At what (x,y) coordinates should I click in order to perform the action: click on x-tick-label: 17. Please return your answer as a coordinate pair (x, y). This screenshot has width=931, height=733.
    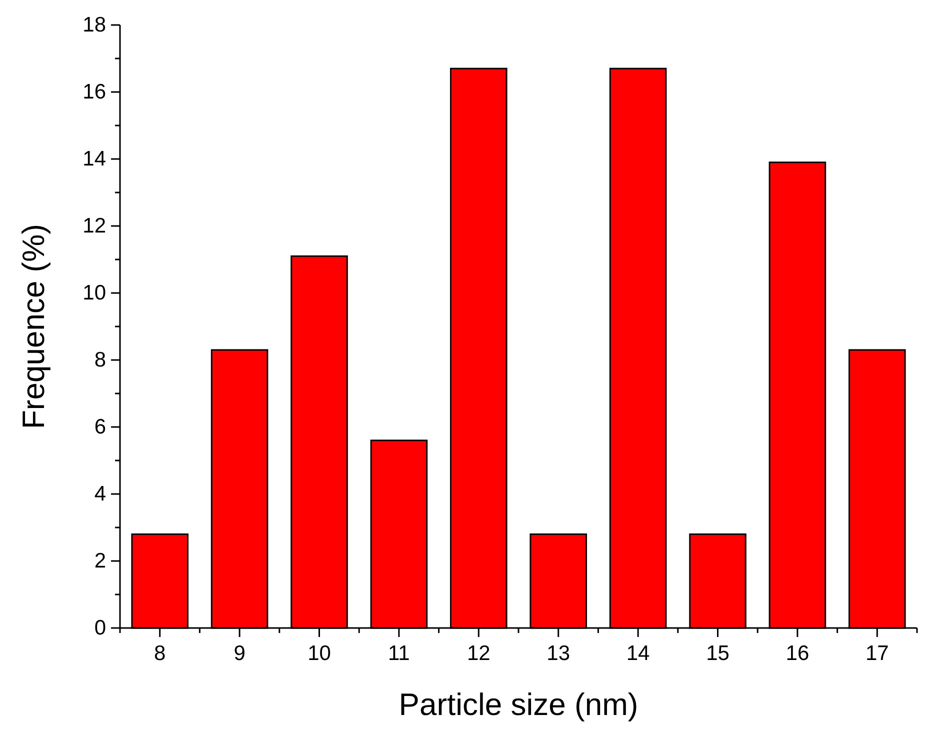
    Looking at the image, I should click on (877, 654).